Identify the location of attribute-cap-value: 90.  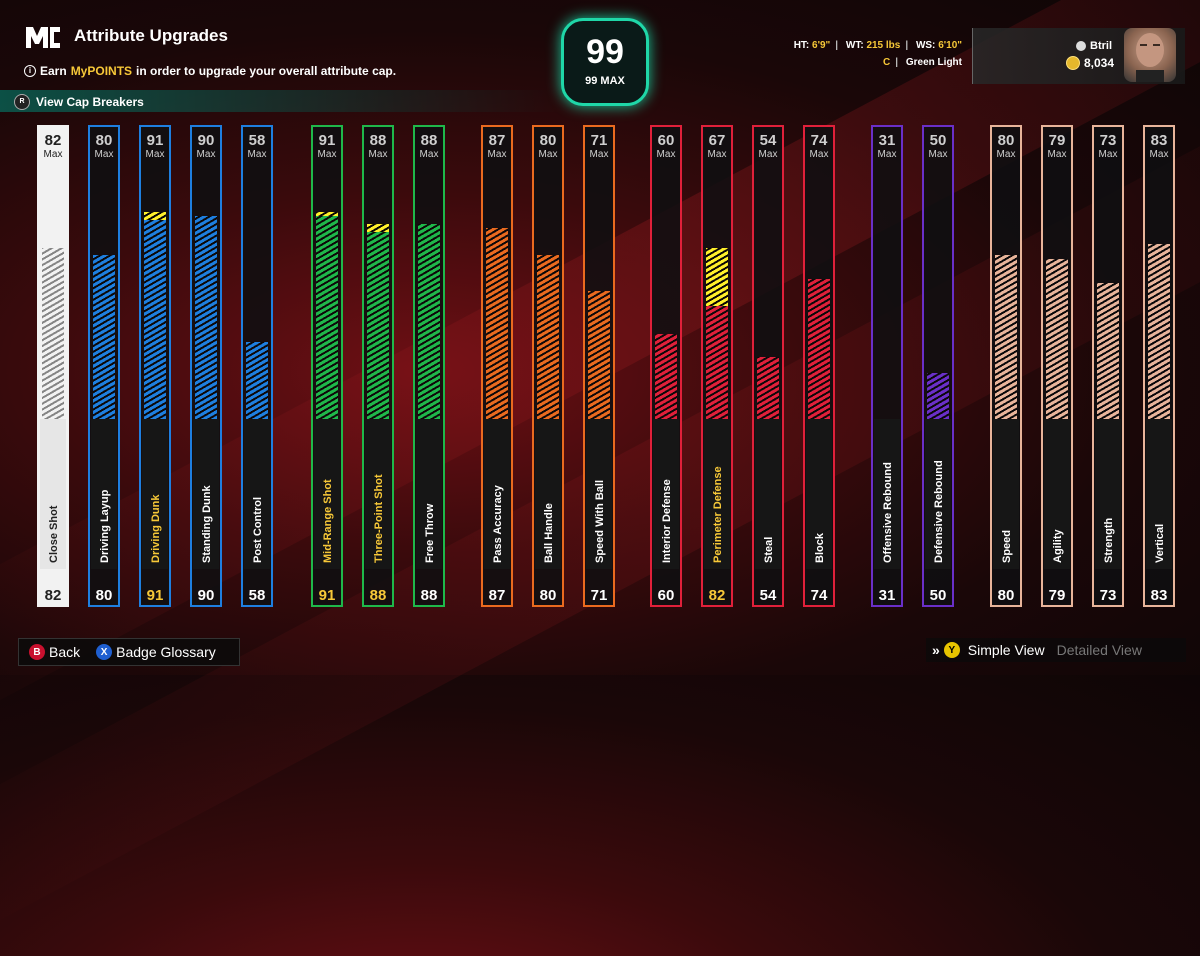
(206, 140).